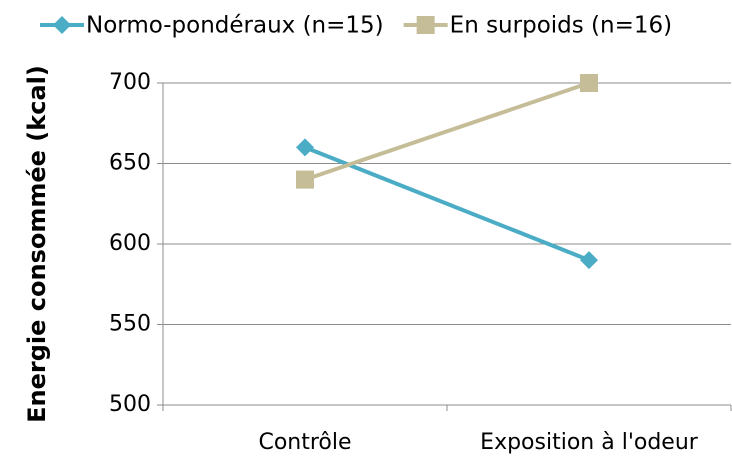 Image resolution: width=732 pixels, height=462 pixels. I want to click on x-tick-label: Exposition à l'odeur, so click(589, 442).